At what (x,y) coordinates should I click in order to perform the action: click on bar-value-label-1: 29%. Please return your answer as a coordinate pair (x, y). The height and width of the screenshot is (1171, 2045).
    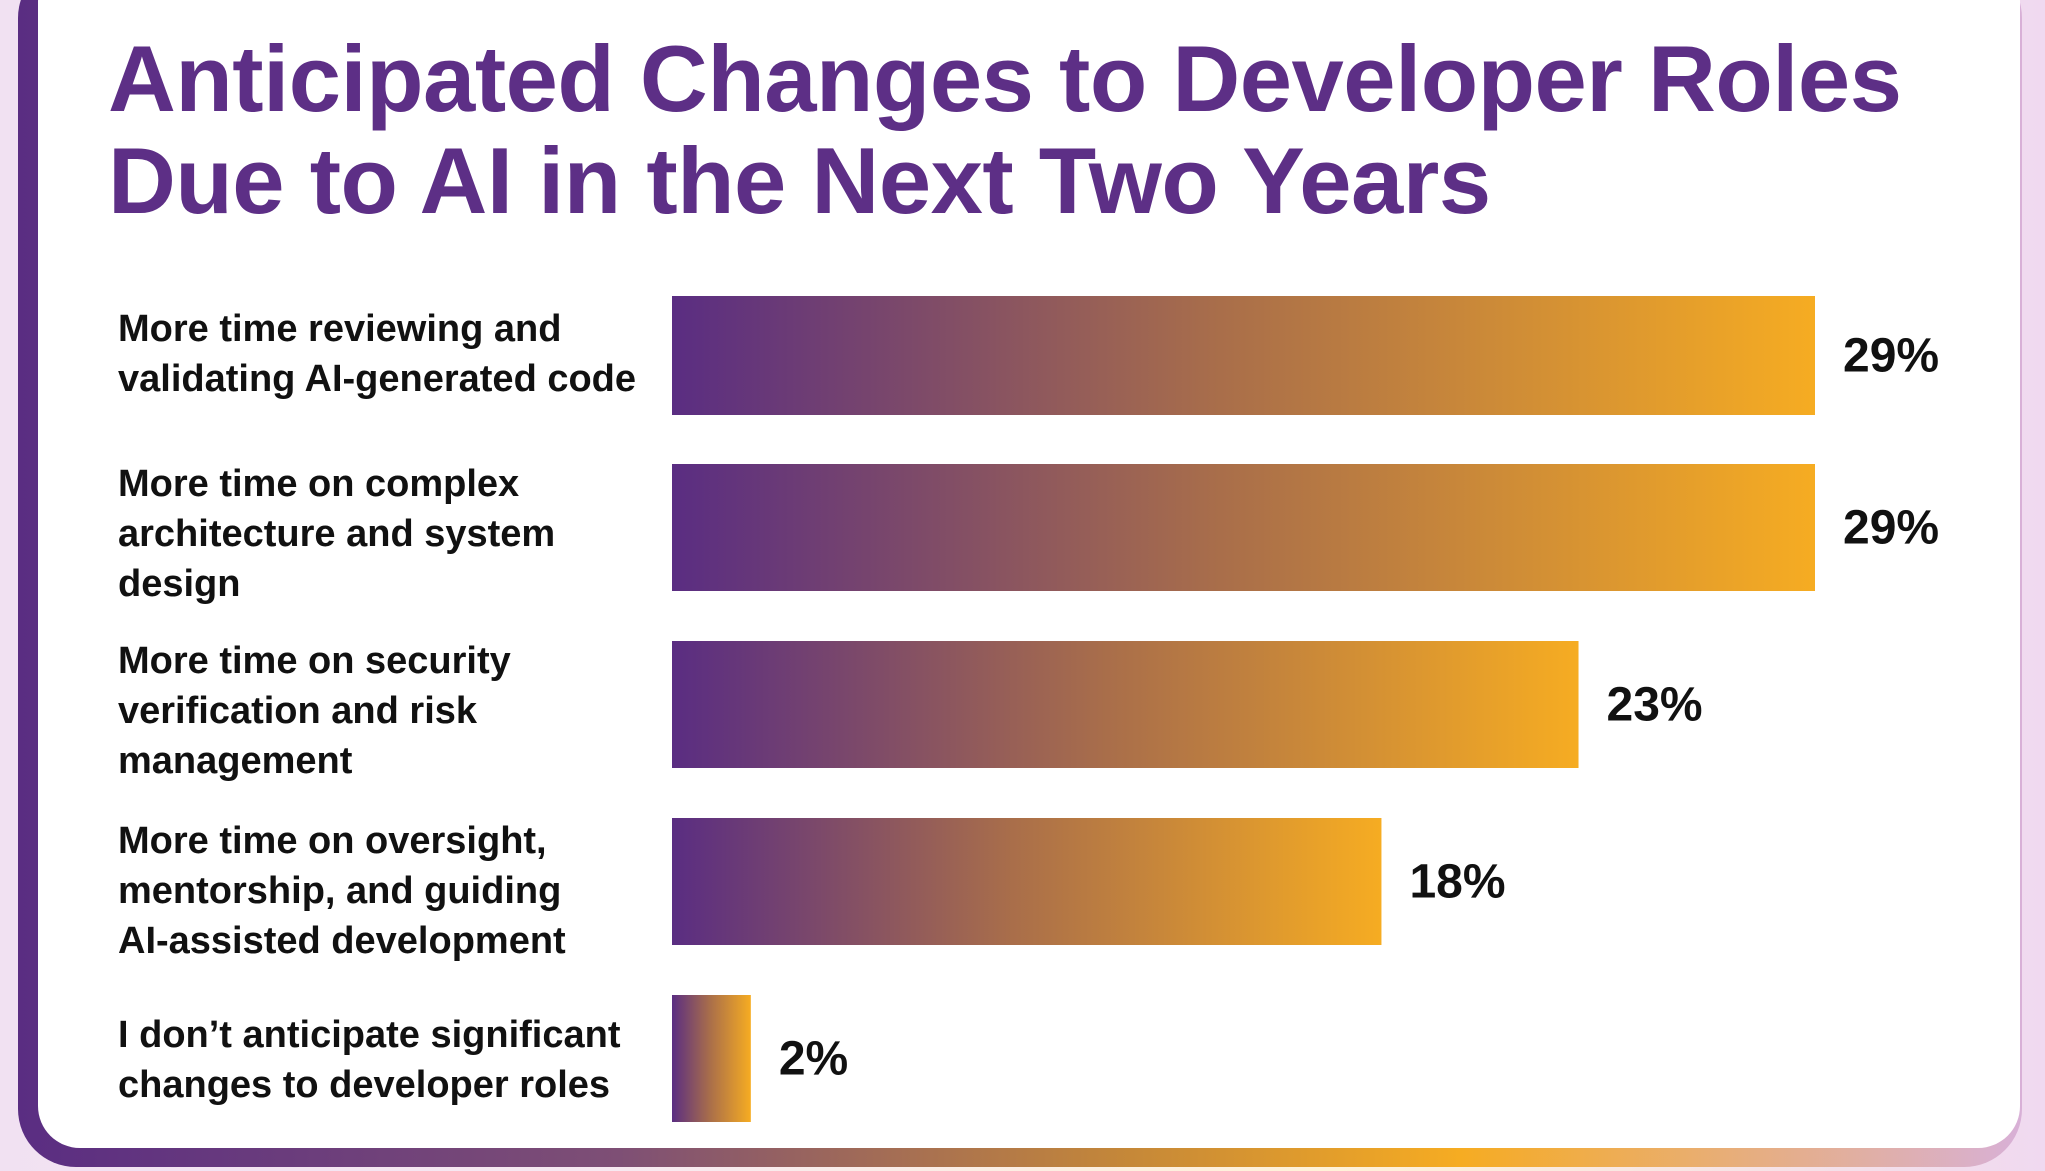
    Looking at the image, I should click on (1891, 356).